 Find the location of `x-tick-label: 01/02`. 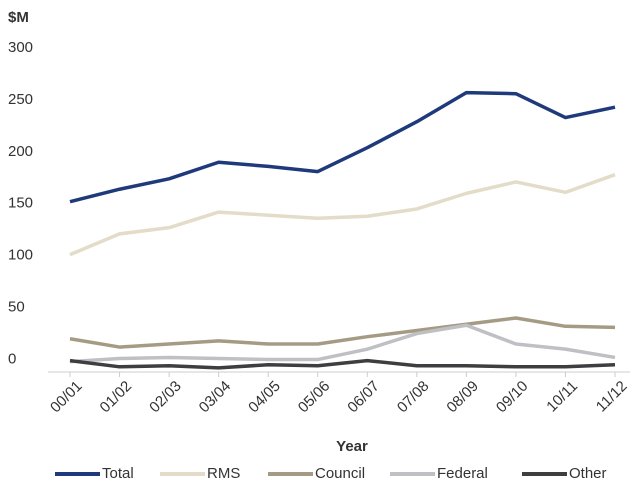

x-tick-label: 01/02 is located at coordinates (116, 397).